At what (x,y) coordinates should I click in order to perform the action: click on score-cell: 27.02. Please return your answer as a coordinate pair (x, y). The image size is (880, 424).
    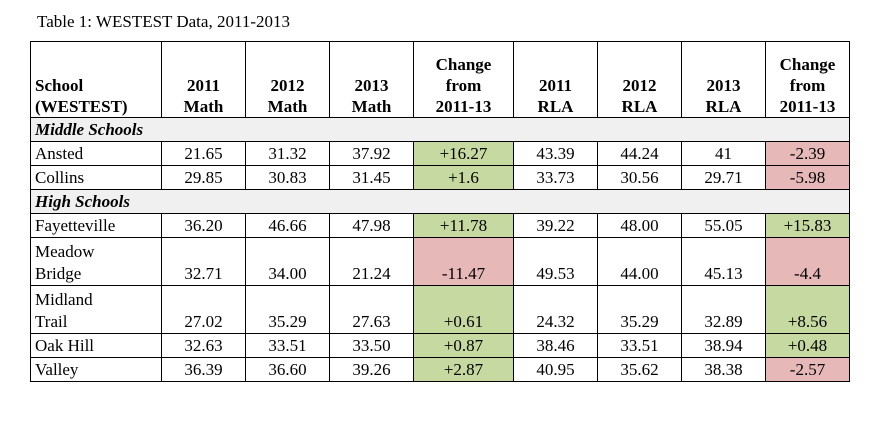
    Looking at the image, I should click on (203, 309).